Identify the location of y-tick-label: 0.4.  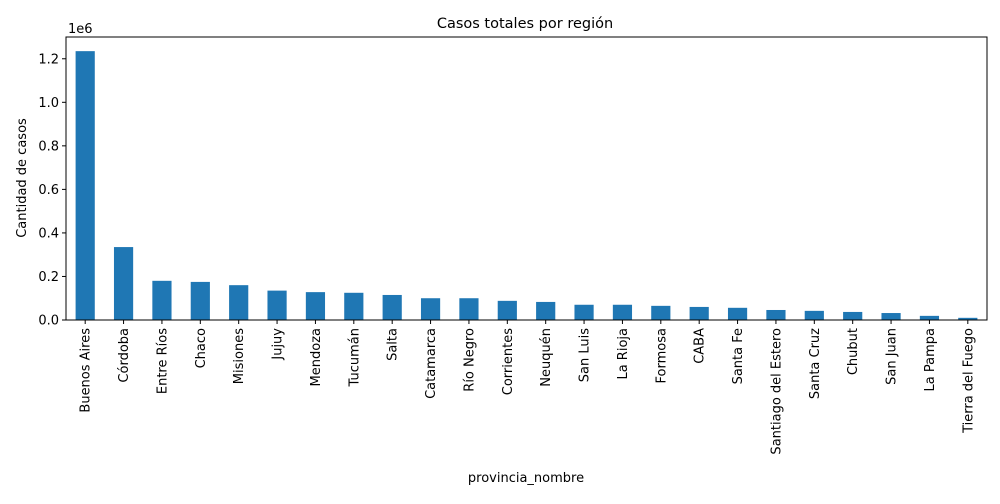
(48, 233).